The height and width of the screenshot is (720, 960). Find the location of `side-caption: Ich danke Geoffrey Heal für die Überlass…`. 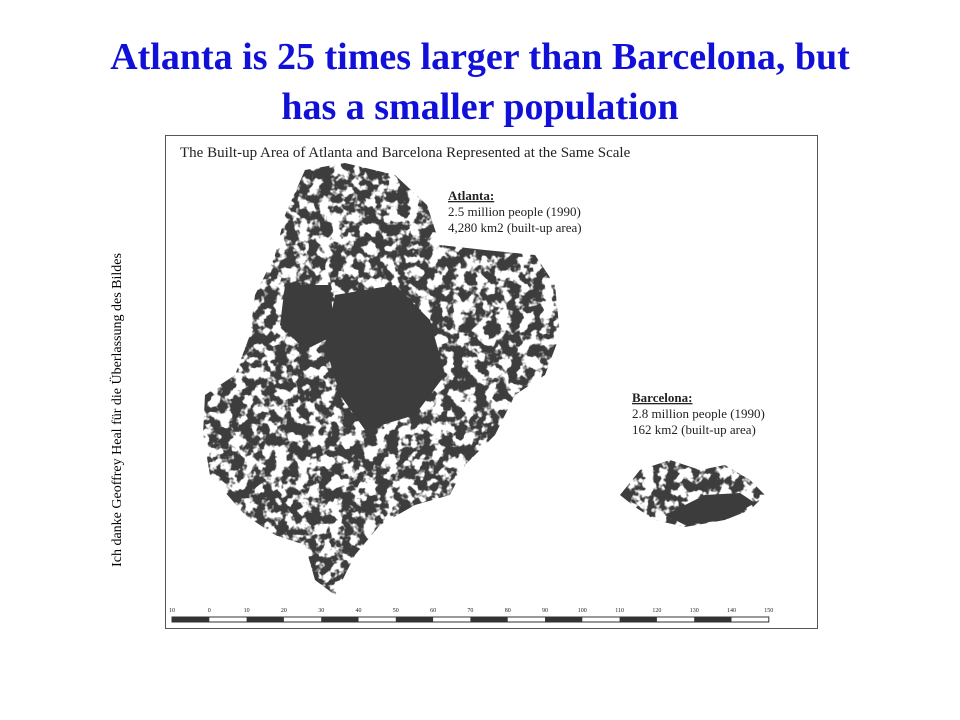

side-caption: Ich danke Geoffrey Heal für die Überlass… is located at coordinates (117, 410).